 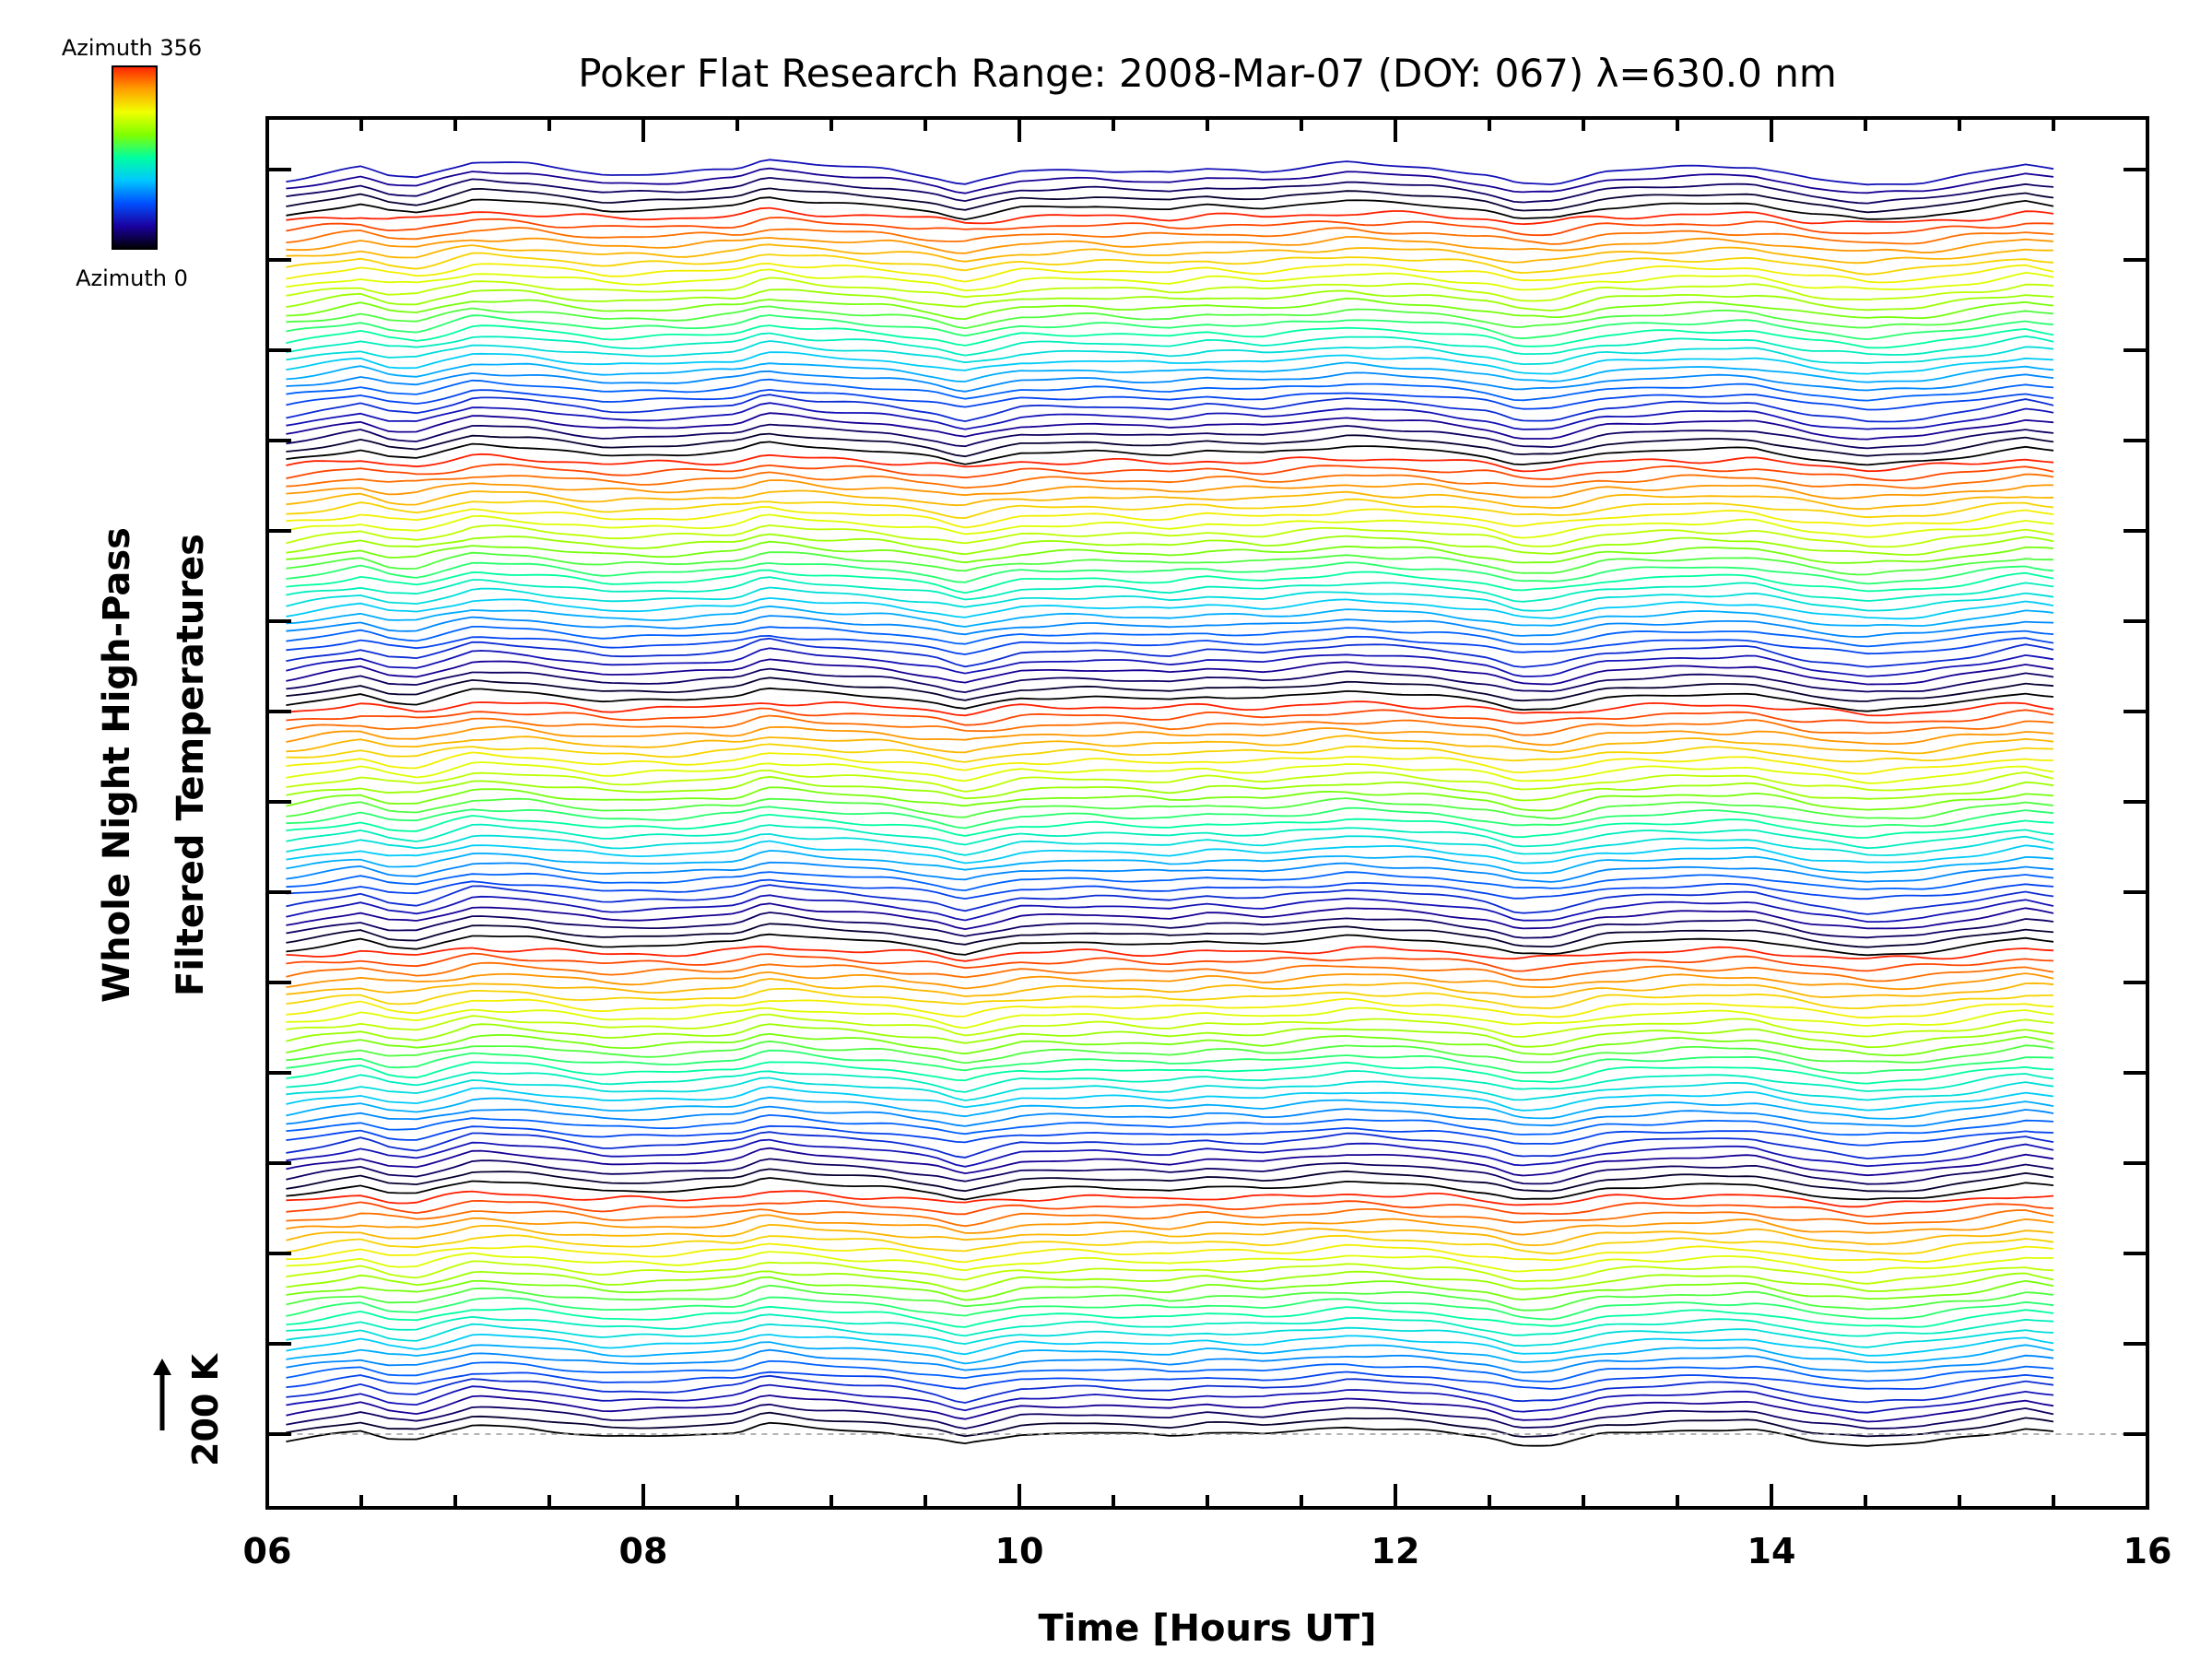 I want to click on x-tick-label: 16, so click(x=2148, y=1551).